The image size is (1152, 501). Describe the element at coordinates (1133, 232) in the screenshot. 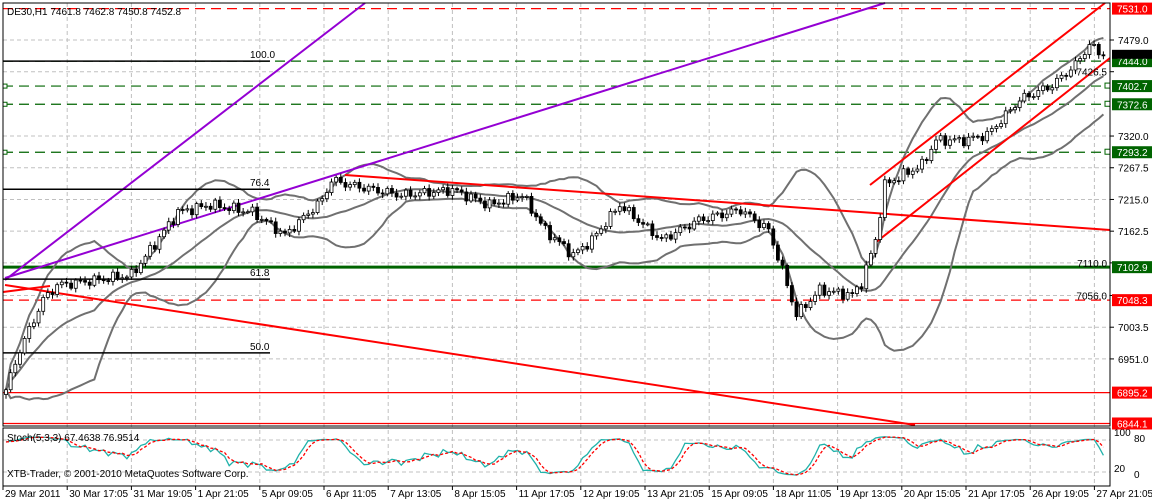

I see `price-tick-label: 7162.5` at that location.